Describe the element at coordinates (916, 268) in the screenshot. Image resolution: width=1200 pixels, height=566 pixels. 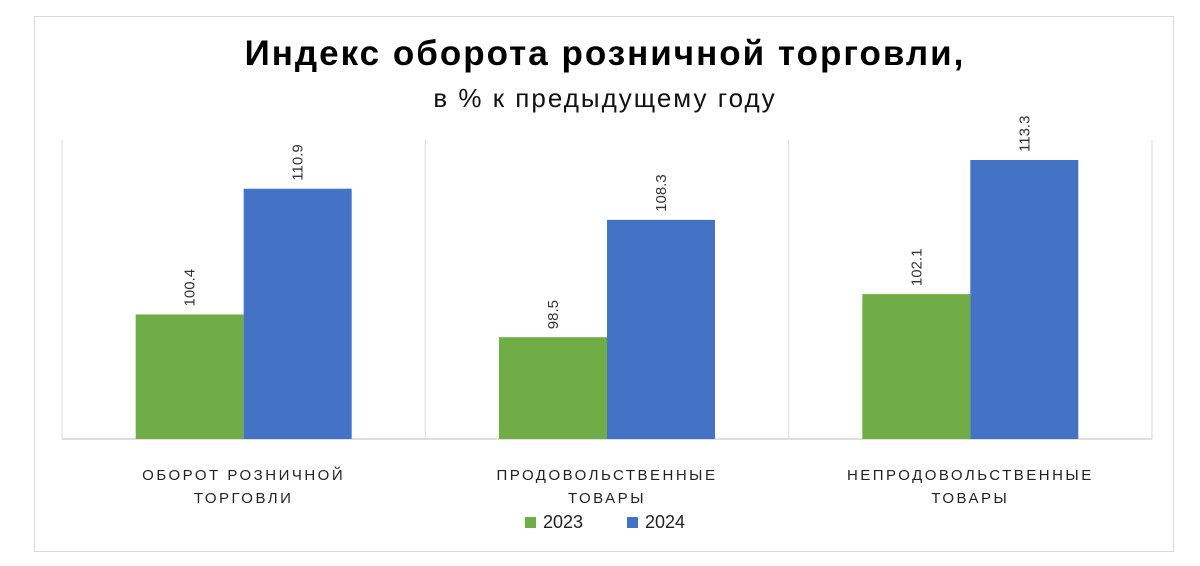
I see `value-label-2023-3: 102.1` at that location.